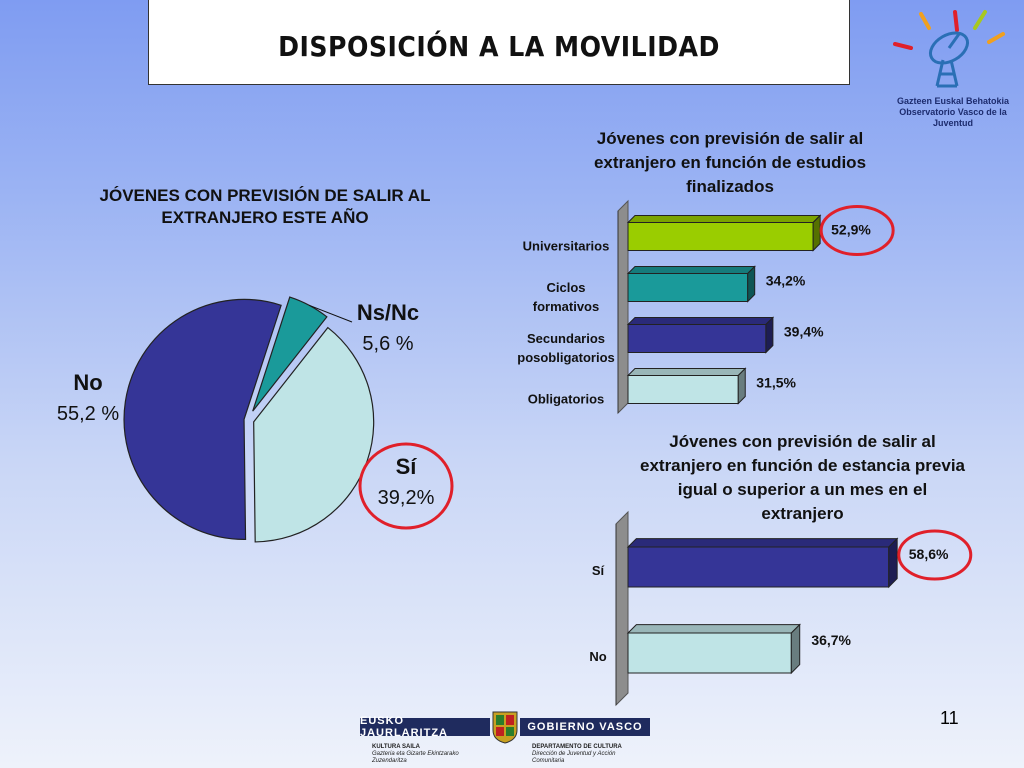 Image resolution: width=1024 pixels, height=768 pixels. Describe the element at coordinates (331, 313) in the screenshot. I see `pie-leader-line` at that location.